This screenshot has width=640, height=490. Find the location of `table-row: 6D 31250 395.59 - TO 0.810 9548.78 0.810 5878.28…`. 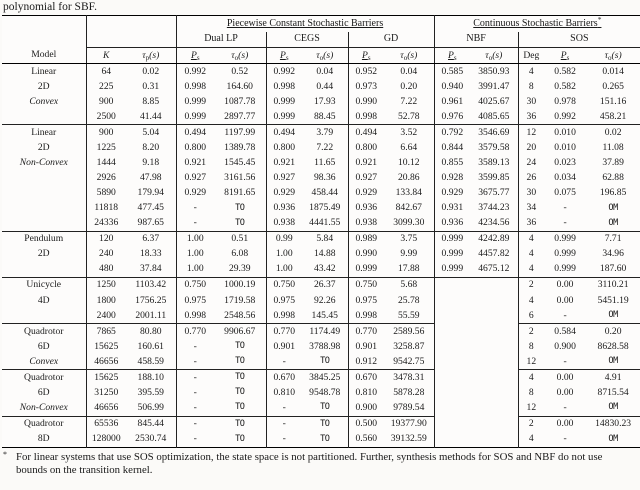

table-row: 6D 31250 395.59 - TO 0.810 9548.78 0.810 5878.28… is located at coordinates (321, 393).